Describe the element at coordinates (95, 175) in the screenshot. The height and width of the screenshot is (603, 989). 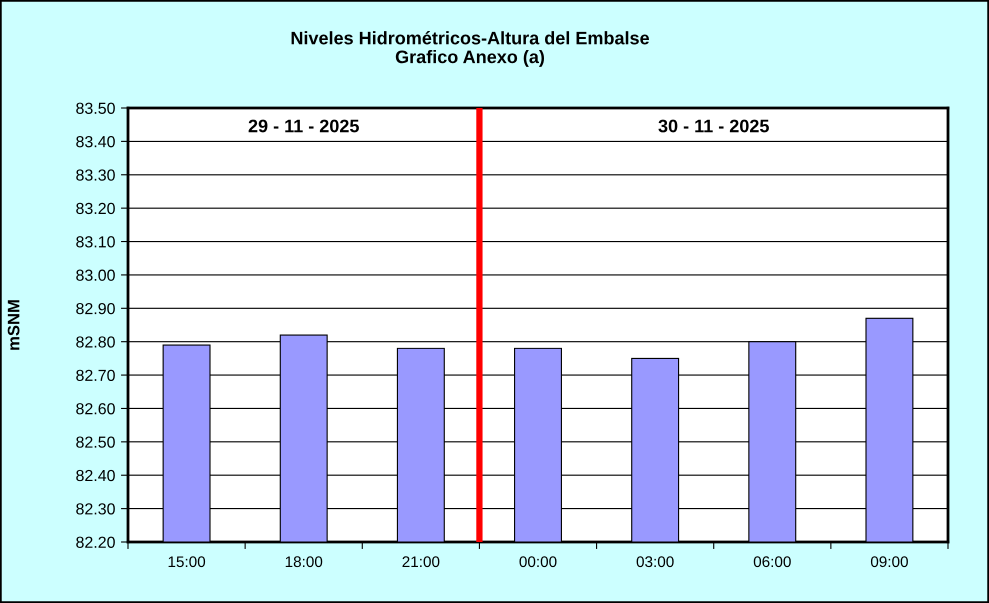
I see `y-tick-label: 83.30` at that location.